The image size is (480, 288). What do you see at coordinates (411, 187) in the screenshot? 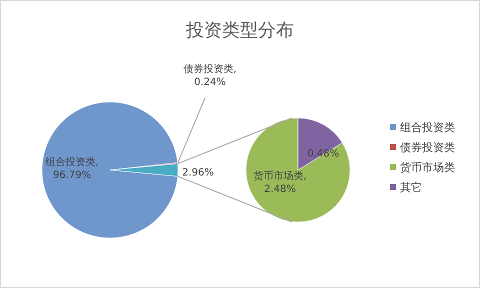
I see `legend-label: 其它` at bounding box center [411, 187].